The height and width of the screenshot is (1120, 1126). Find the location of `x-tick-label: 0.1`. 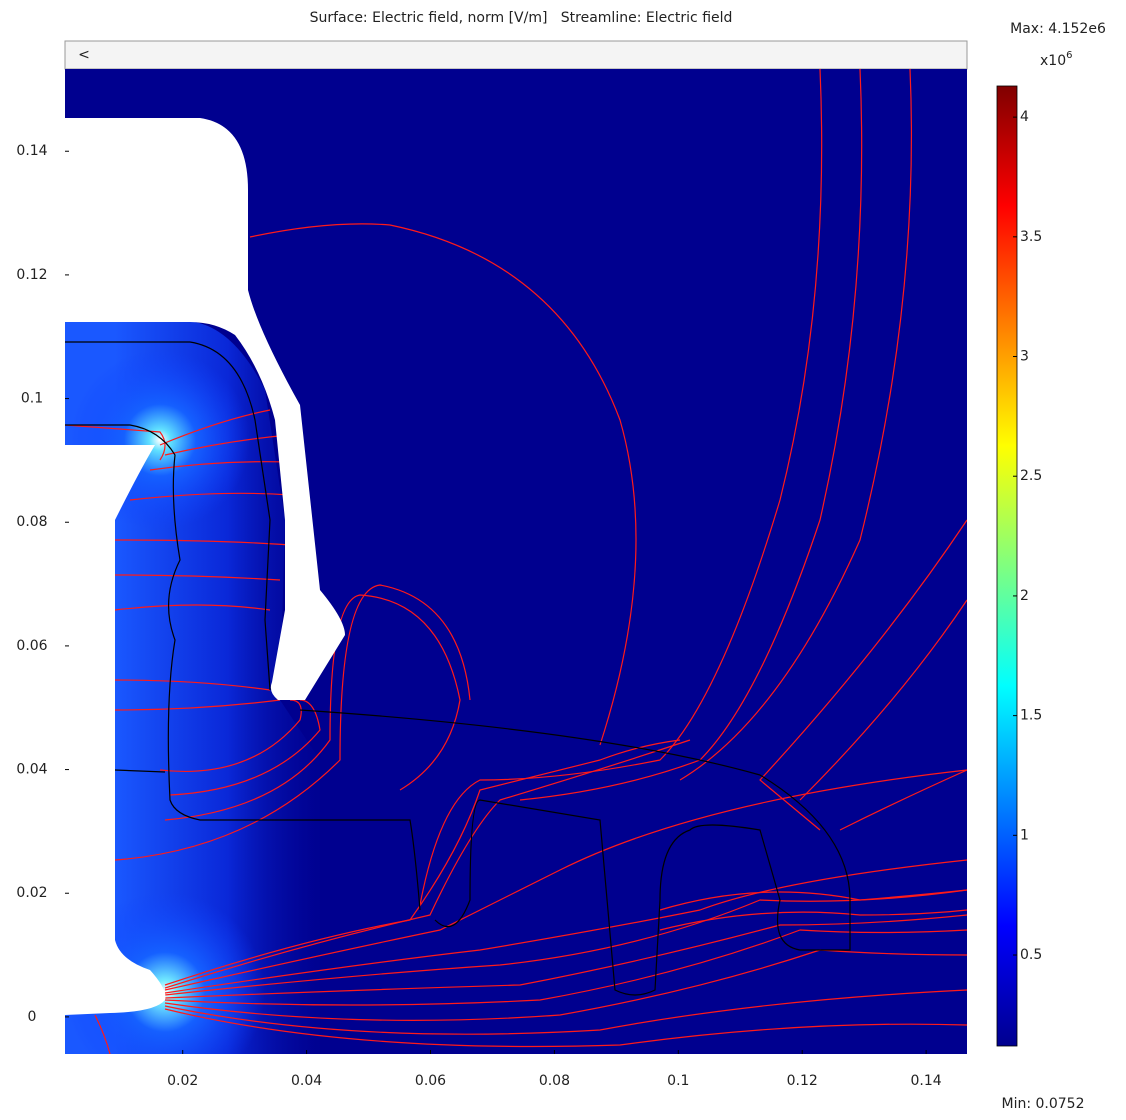

x-tick-label: 0.1 is located at coordinates (678, 1081).